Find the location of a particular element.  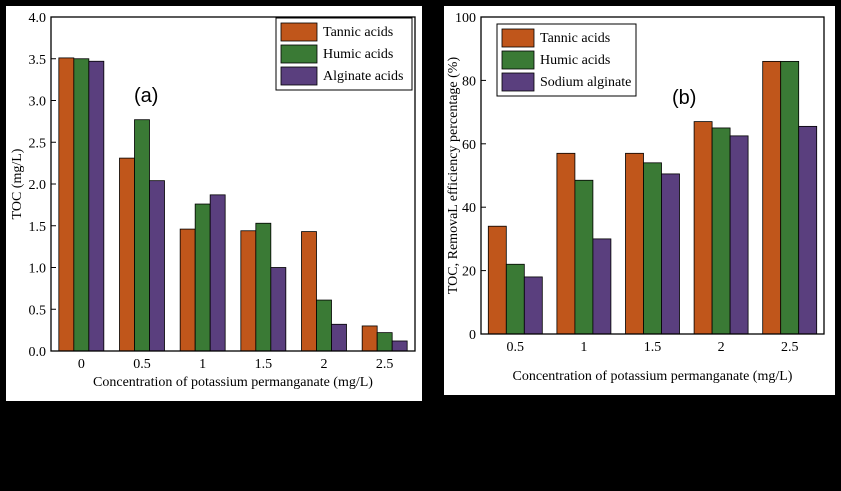

legend-label-1-2: Sodium alginate is located at coordinates (585, 82).